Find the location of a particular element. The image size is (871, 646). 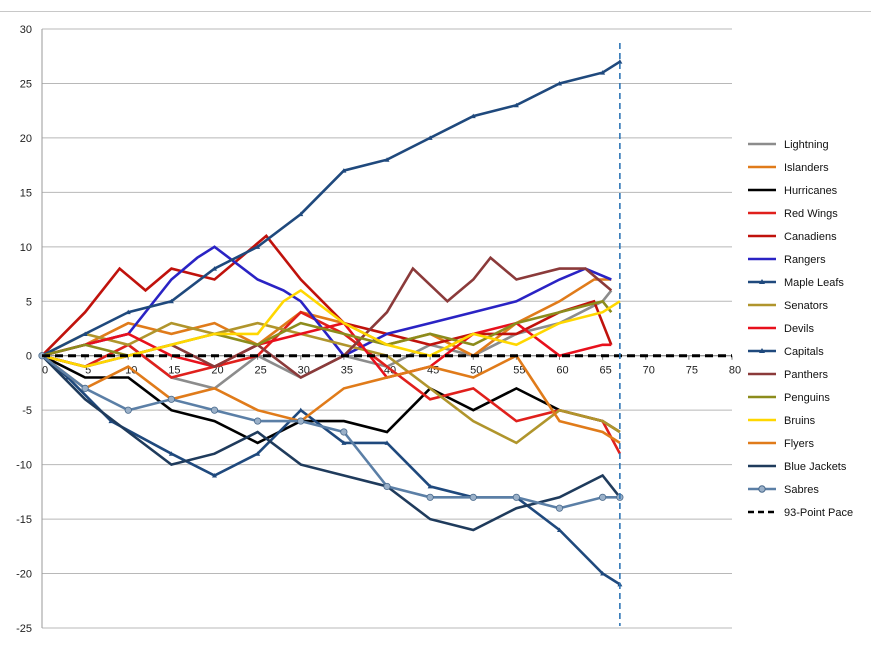

legend-item: Canadiens is located at coordinates (792, 237).